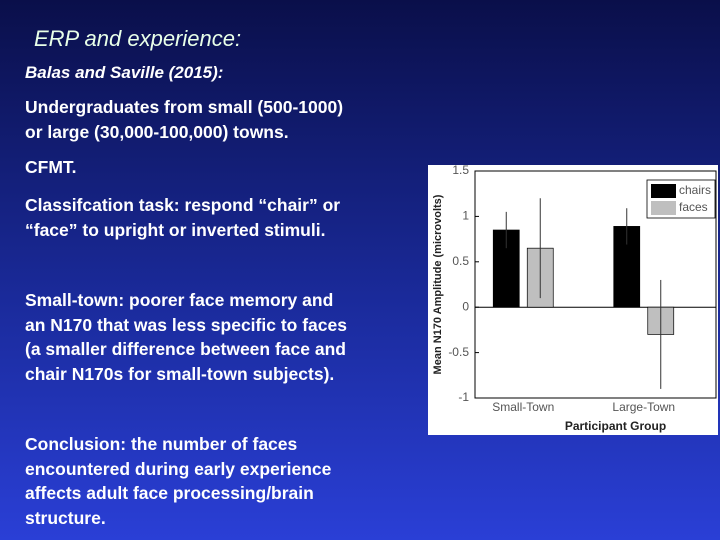 Image resolution: width=720 pixels, height=540 pixels. Describe the element at coordinates (523, 407) in the screenshot. I see `x-tick-label: Small-Town` at that location.